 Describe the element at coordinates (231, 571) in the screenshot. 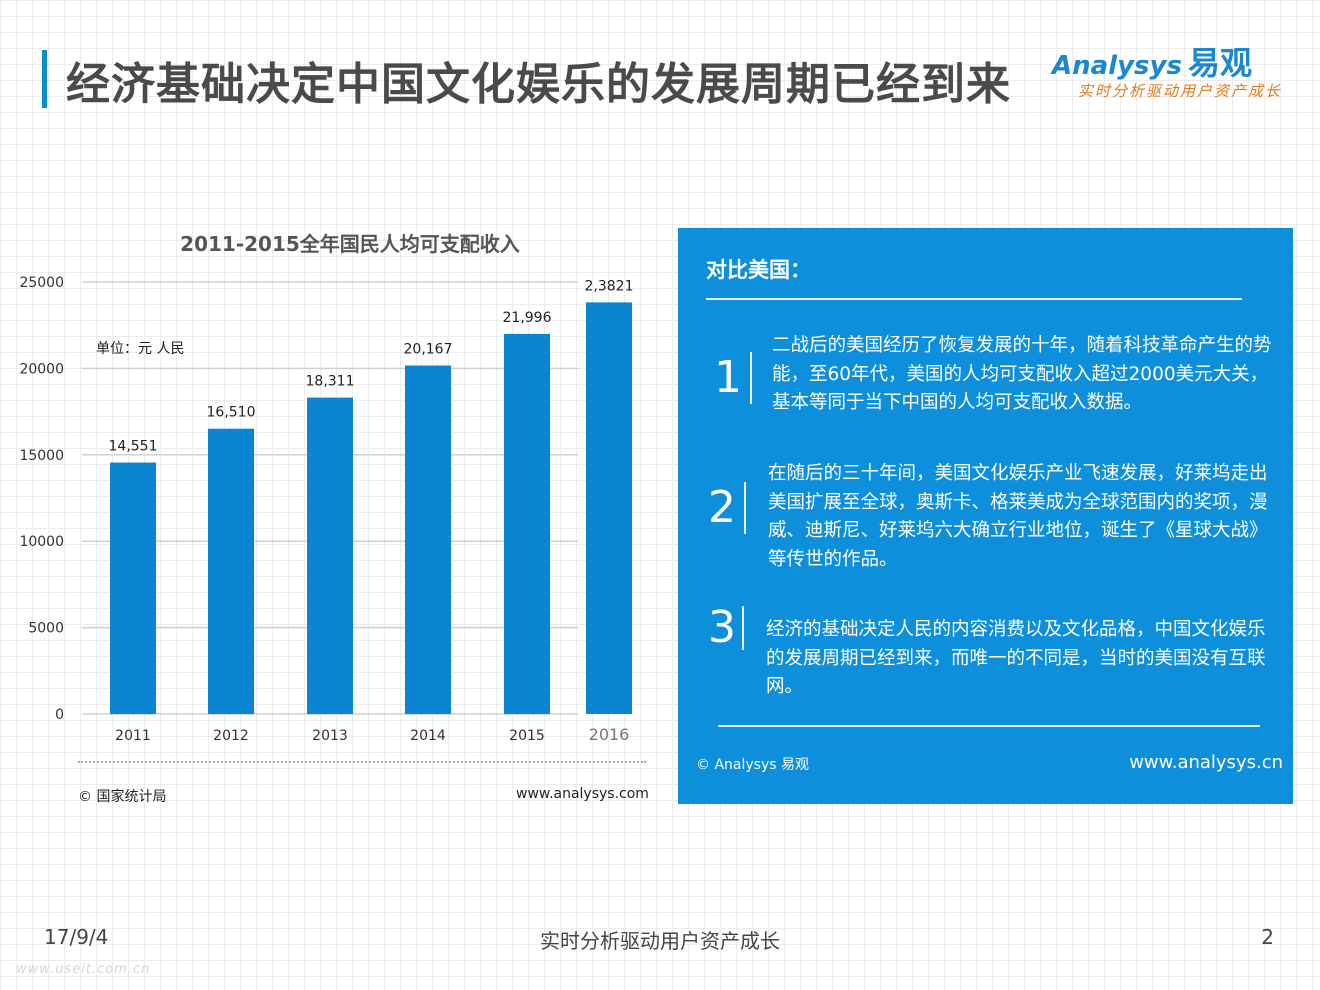

I see `bar-2012` at that location.